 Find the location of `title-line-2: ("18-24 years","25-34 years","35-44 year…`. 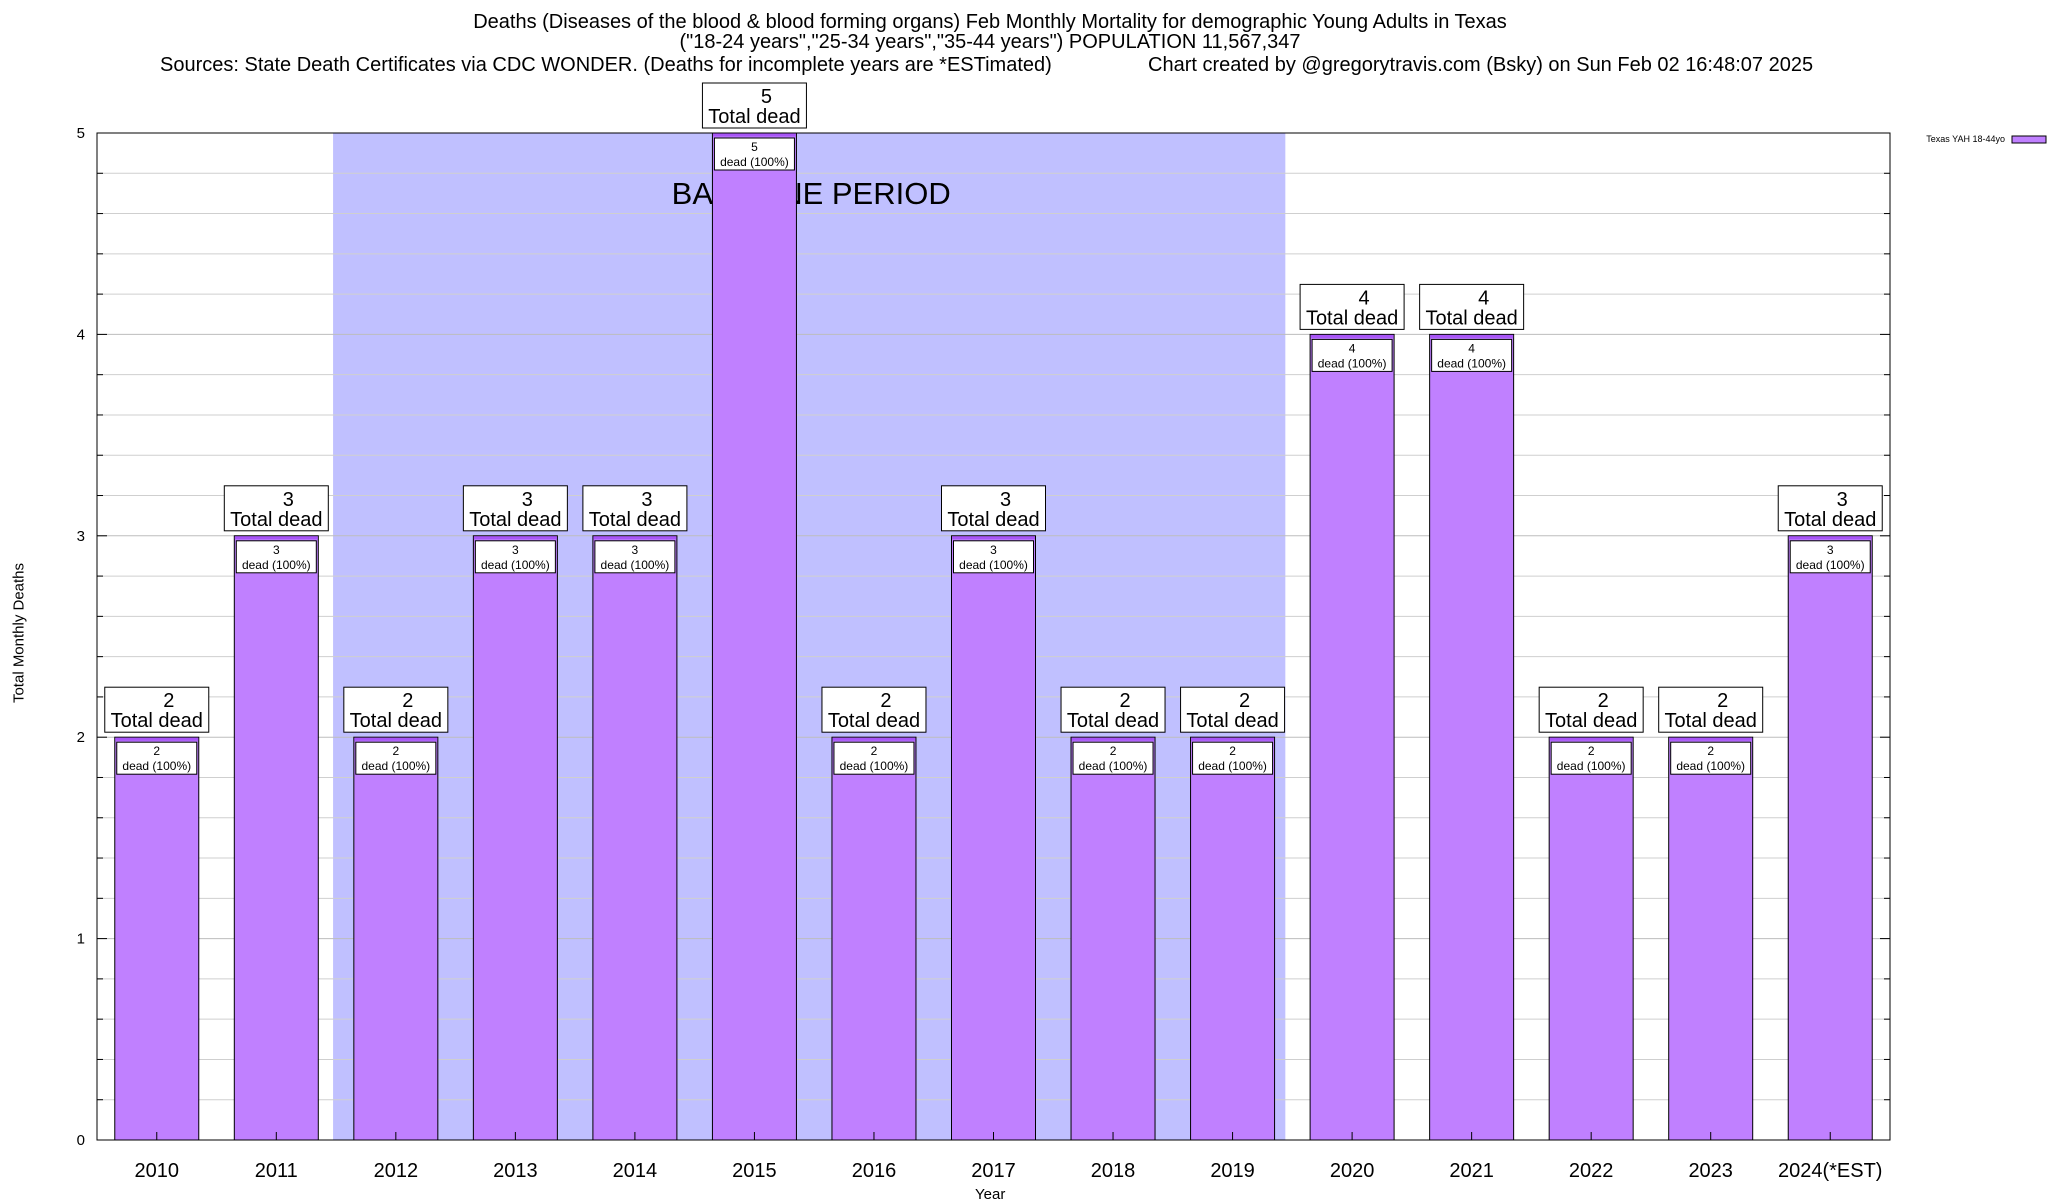

title-line-2: ("18-24 years","25-34 years","35-44 year… is located at coordinates (990, 42).